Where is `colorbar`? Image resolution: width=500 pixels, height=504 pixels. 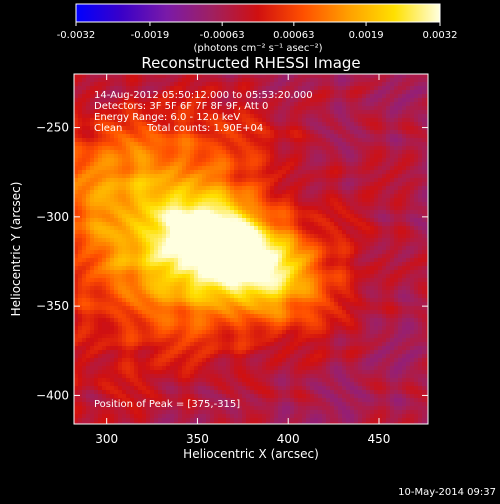 colorbar is located at coordinates (258, 13).